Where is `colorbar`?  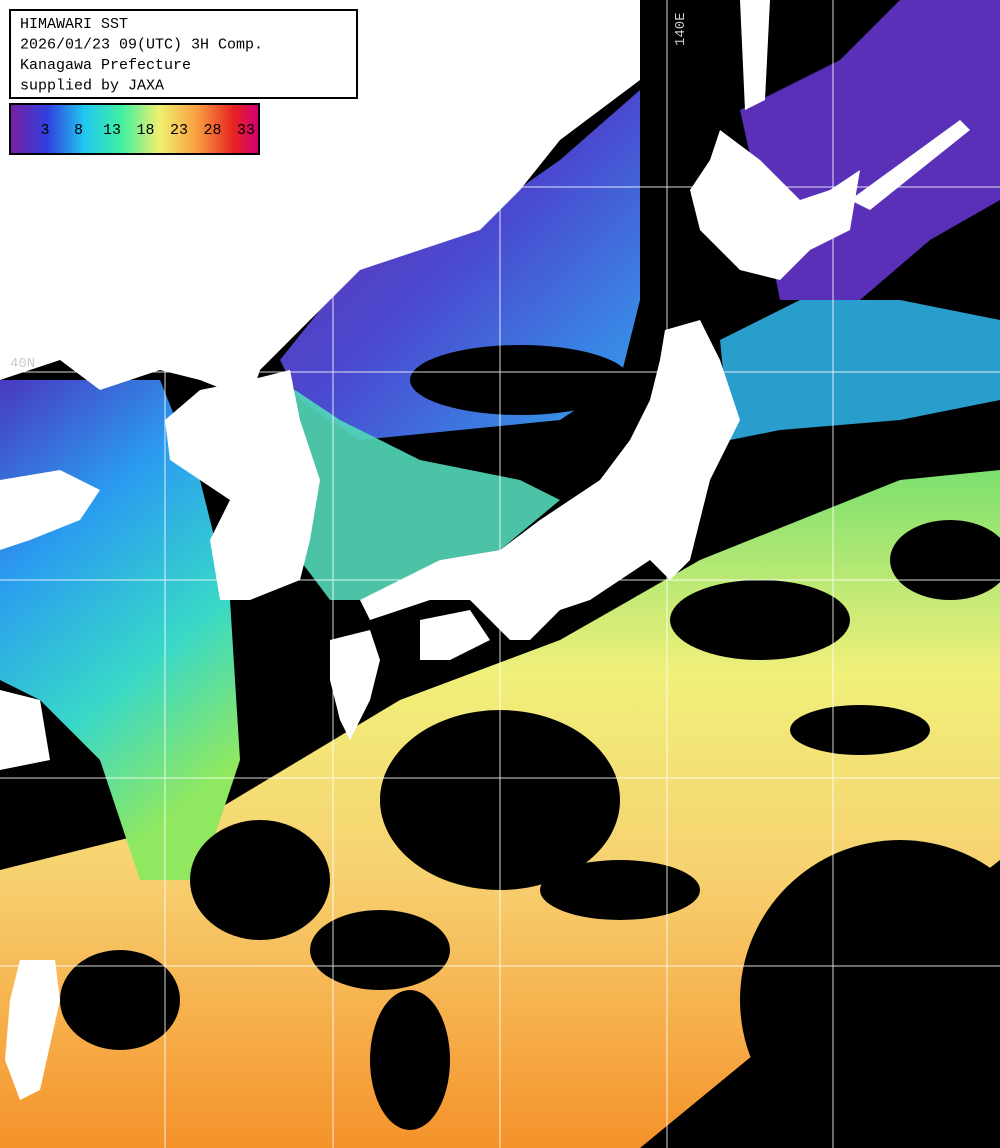
colorbar is located at coordinates (134, 129).